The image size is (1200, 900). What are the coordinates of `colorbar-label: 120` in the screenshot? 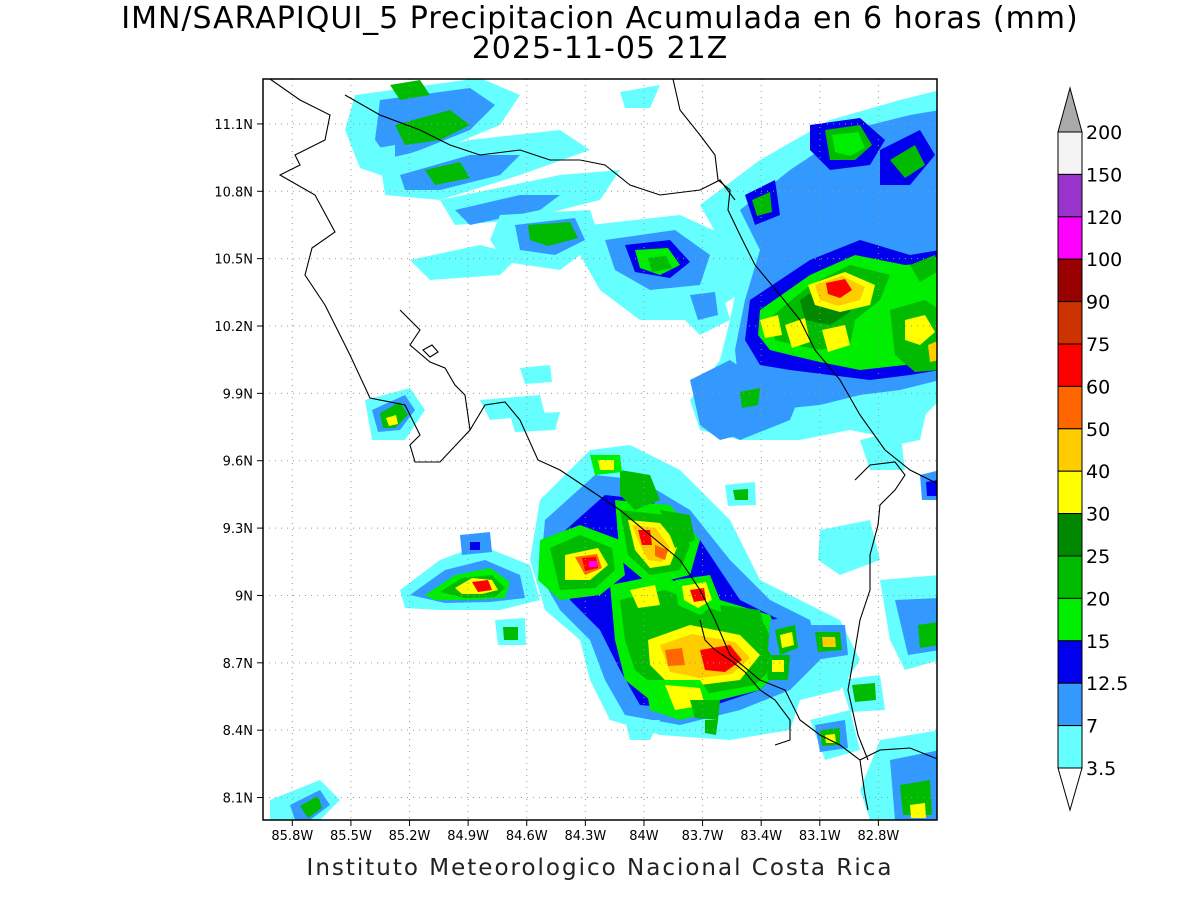 It's located at (1104, 218).